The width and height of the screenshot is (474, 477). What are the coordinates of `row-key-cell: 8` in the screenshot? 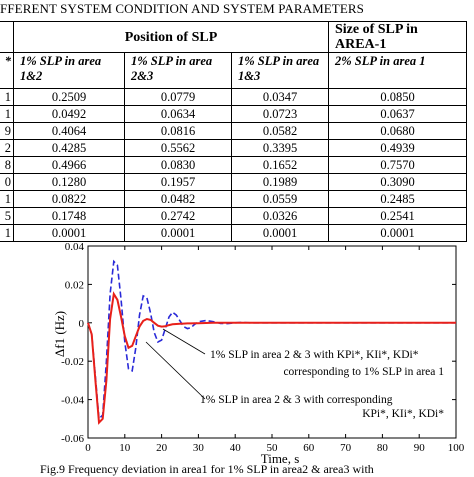 It's located at (7, 165).